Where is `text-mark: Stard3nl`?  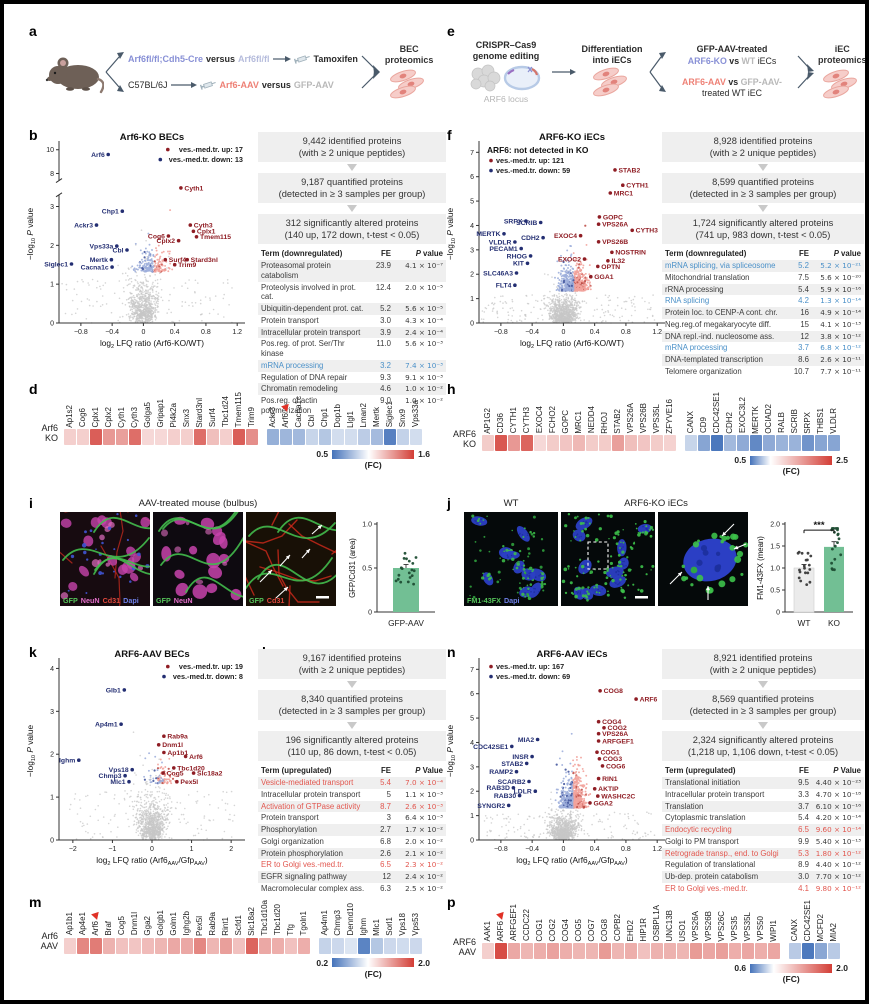 text-mark: Stard3nl is located at coordinates (204, 260).